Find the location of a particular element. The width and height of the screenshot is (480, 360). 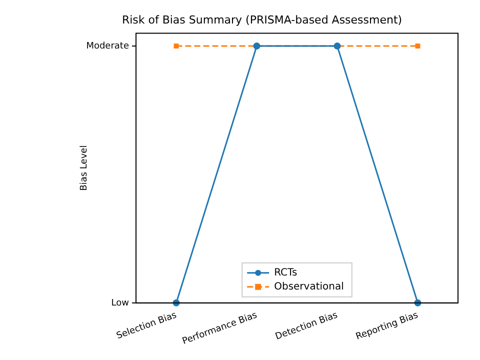

text: Moderate is located at coordinates (108, 46).